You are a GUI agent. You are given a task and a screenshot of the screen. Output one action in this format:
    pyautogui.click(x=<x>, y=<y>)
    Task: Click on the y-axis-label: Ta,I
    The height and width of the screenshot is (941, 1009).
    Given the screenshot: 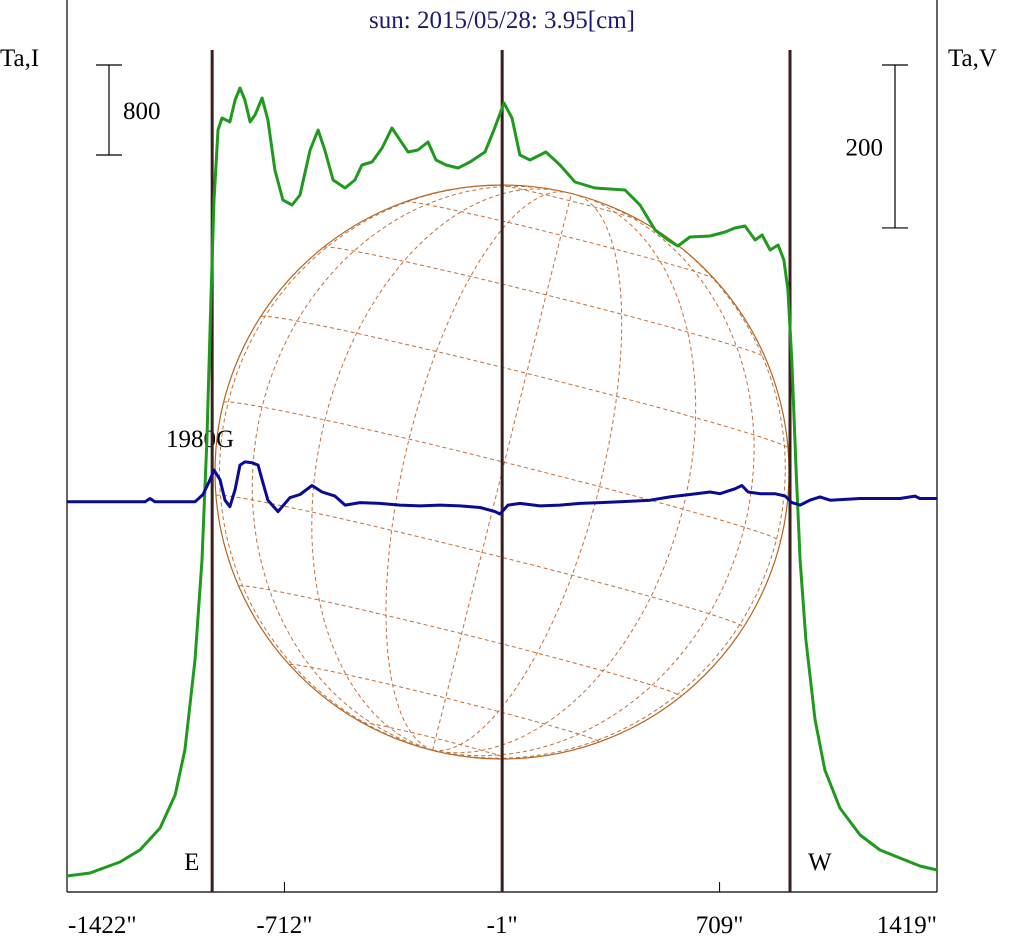 What is the action you would take?
    pyautogui.click(x=19, y=58)
    